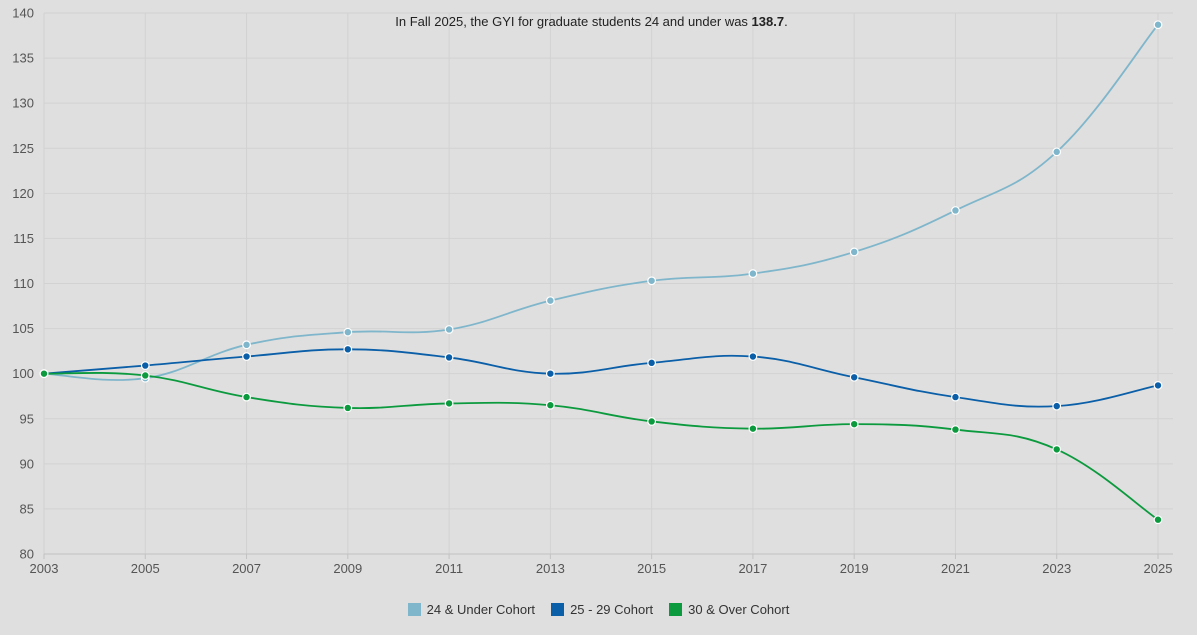 Image resolution: width=1197 pixels, height=635 pixels. Describe the element at coordinates (23, 238) in the screenshot. I see `y-tick-label: 115` at that location.